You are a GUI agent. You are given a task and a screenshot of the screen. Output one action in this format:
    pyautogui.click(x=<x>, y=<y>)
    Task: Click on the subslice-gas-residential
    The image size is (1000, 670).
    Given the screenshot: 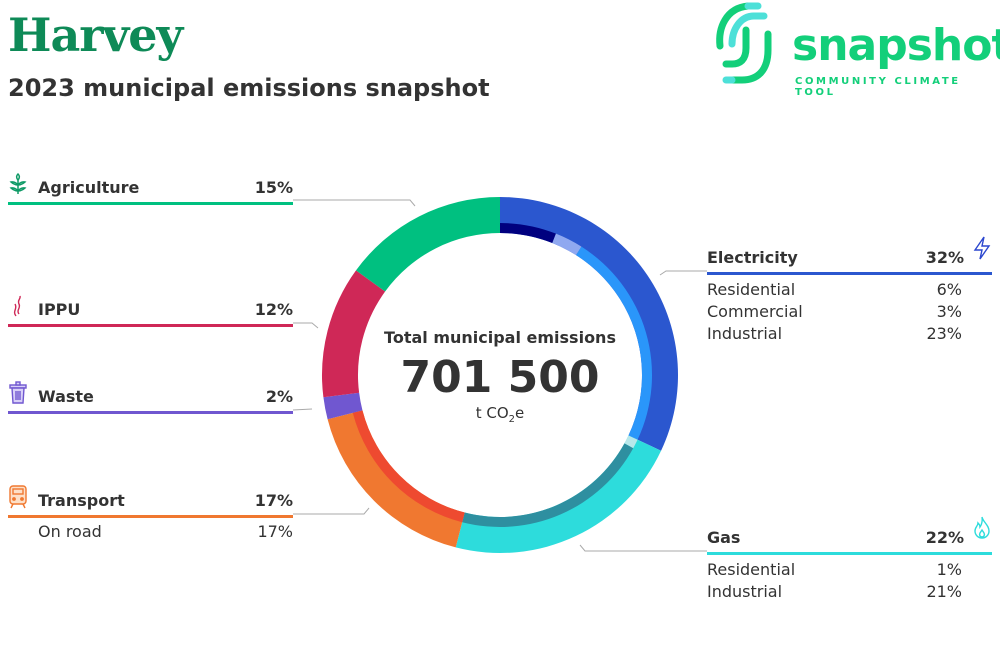 What is the action you would take?
    pyautogui.click(x=631, y=442)
    